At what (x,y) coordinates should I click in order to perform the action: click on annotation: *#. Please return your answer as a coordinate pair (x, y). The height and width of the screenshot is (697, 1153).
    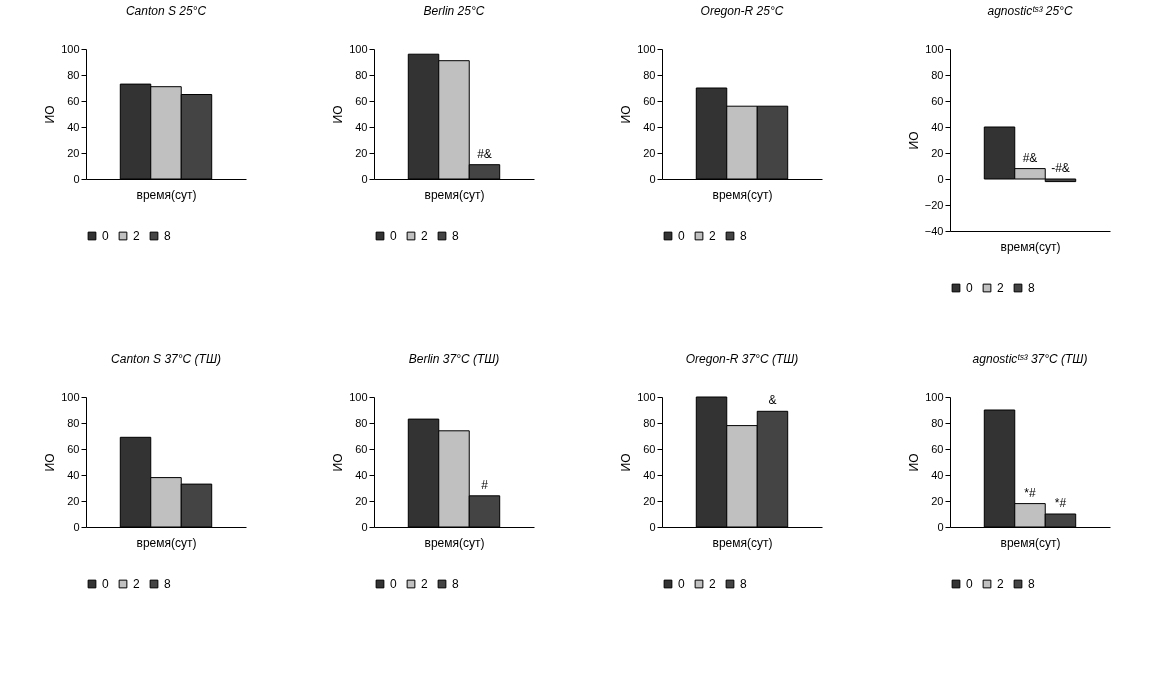
    Looking at the image, I should click on (1029, 492).